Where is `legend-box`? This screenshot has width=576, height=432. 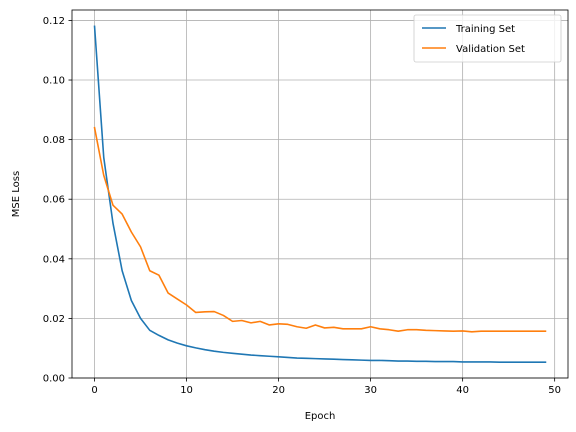
legend-box is located at coordinates (487, 38).